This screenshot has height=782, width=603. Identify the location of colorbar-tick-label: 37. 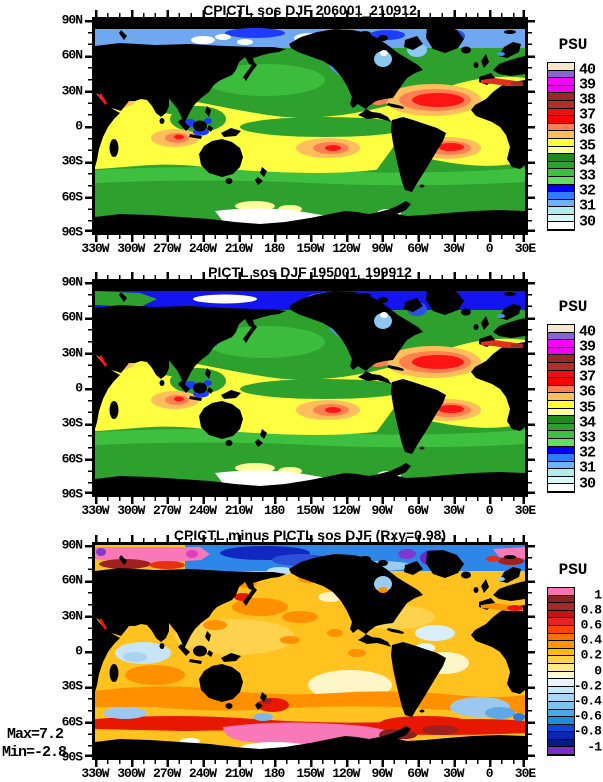
(587, 115).